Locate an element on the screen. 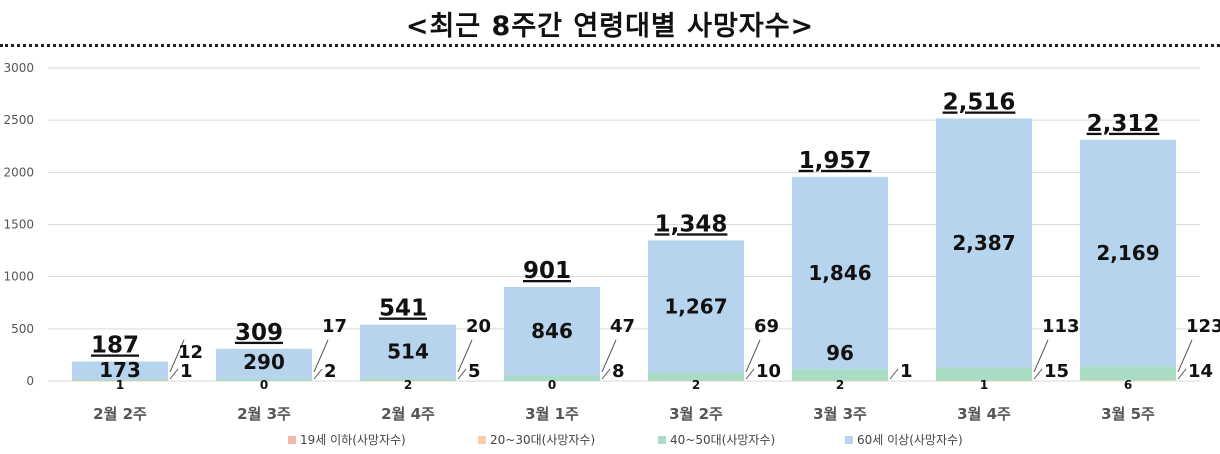  y-tick-label: 1000 is located at coordinates (18, 277).